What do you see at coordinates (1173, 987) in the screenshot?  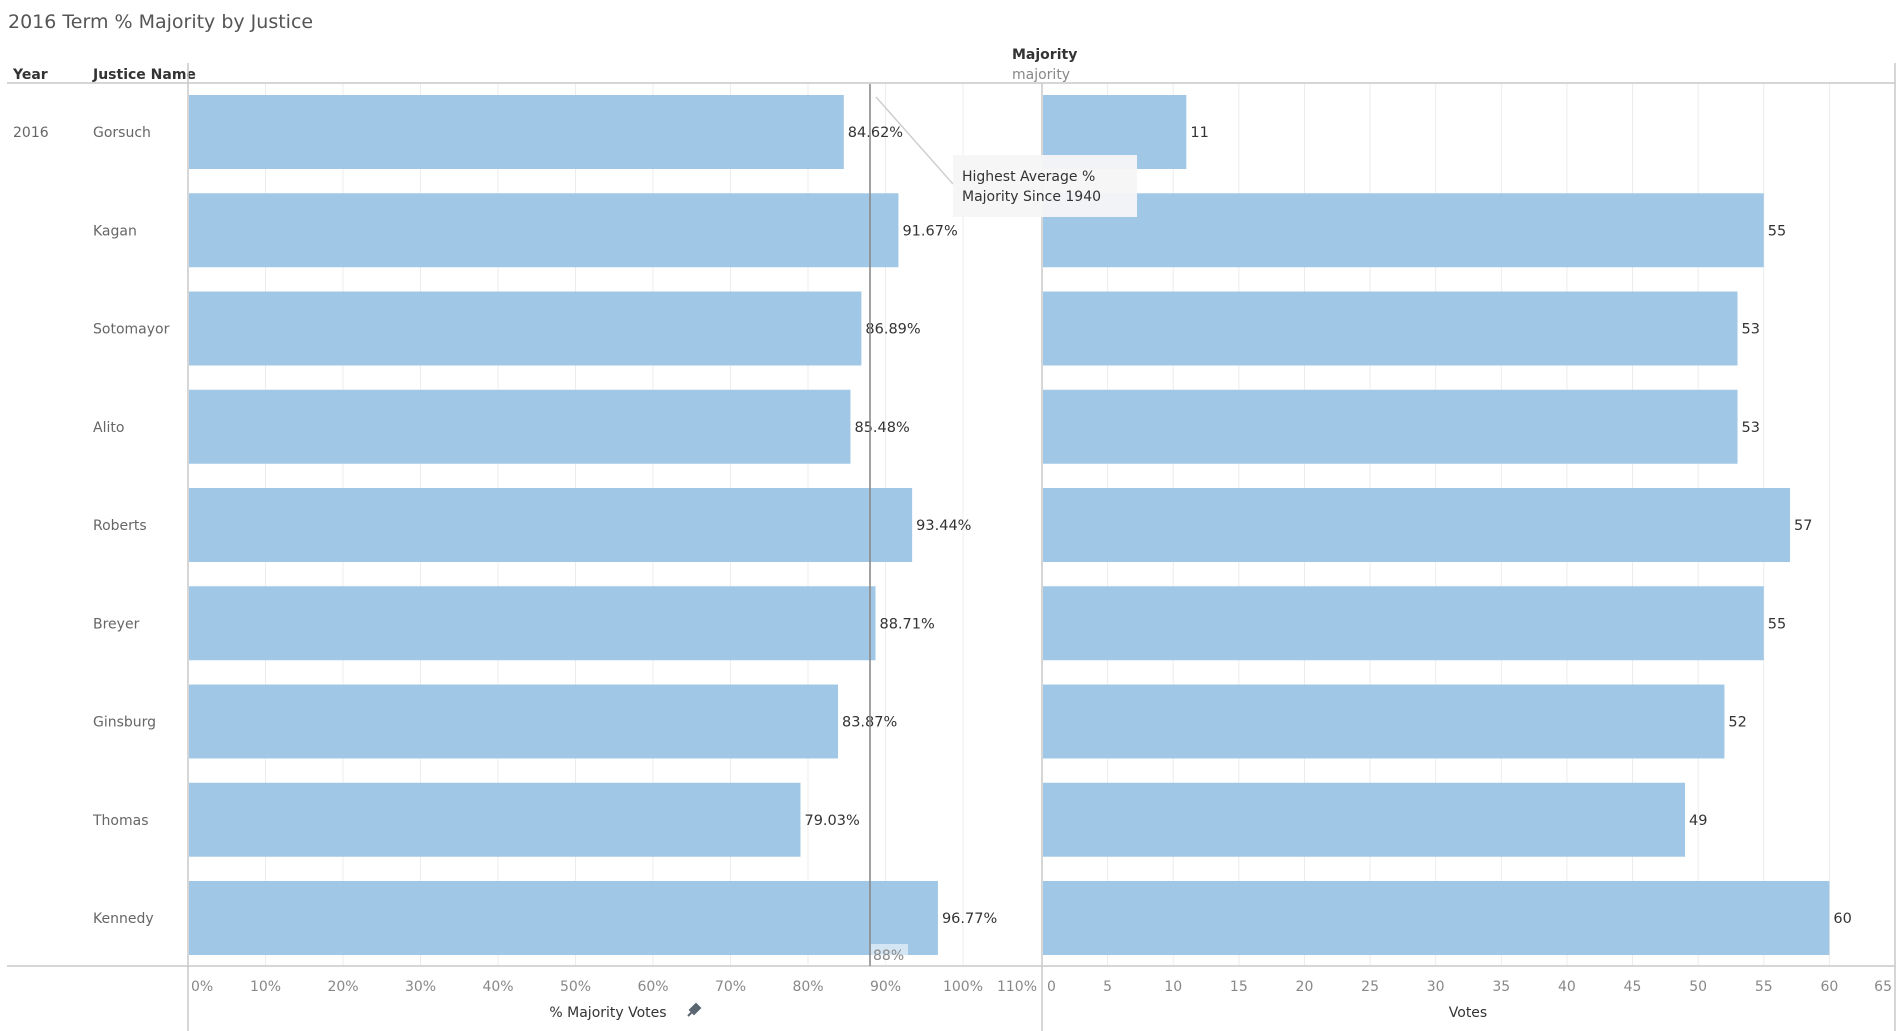 I see `right-axis-tick-label: 10` at bounding box center [1173, 987].